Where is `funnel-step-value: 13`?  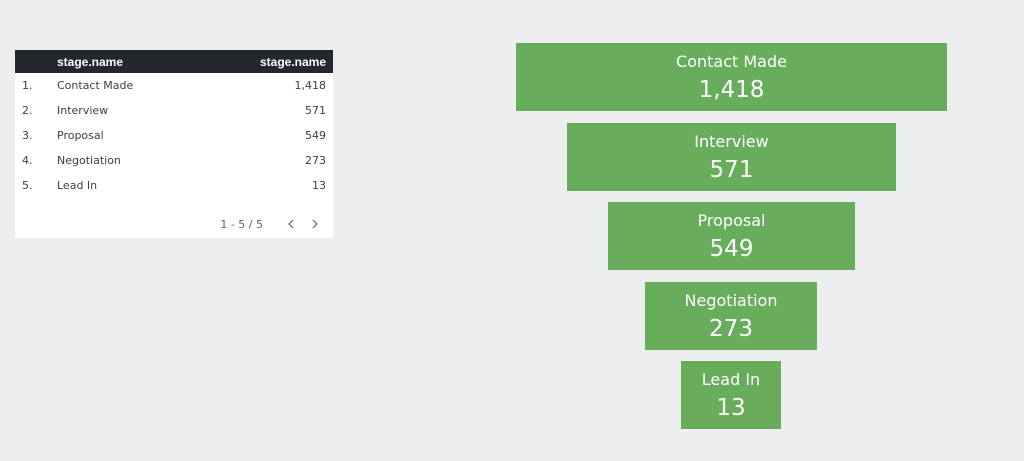
funnel-step-value: 13 is located at coordinates (731, 408).